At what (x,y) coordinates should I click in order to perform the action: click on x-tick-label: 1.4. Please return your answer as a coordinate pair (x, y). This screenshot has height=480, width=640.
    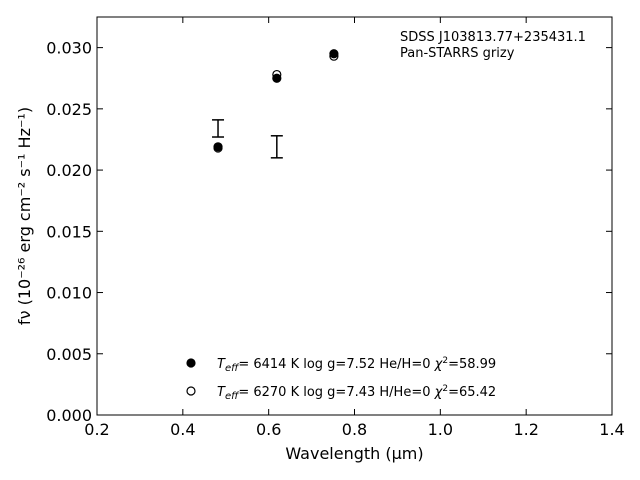
    Looking at the image, I should click on (611, 429).